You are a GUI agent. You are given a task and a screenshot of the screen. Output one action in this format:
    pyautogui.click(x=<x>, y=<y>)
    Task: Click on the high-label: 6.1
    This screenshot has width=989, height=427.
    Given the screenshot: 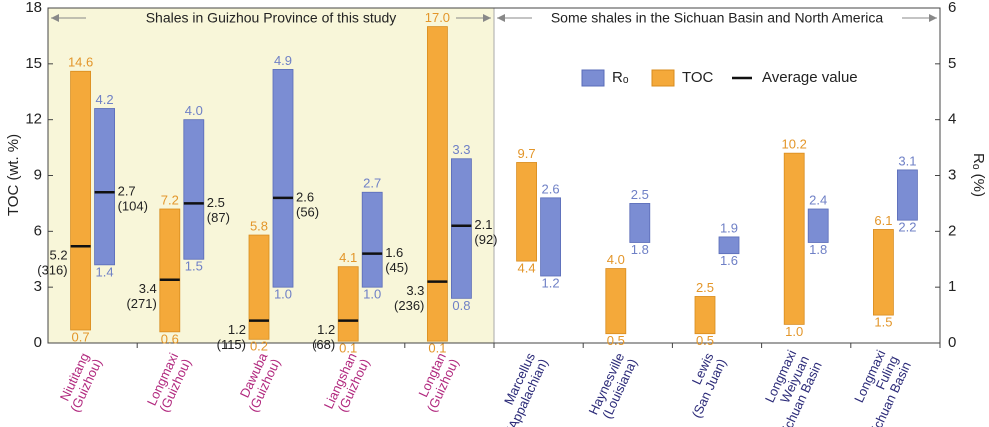 What is the action you would take?
    pyautogui.click(x=883, y=220)
    